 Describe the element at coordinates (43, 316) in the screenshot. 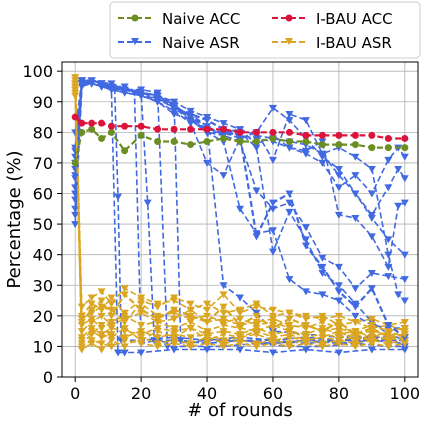

I see `y-tick-label: 20` at that location.